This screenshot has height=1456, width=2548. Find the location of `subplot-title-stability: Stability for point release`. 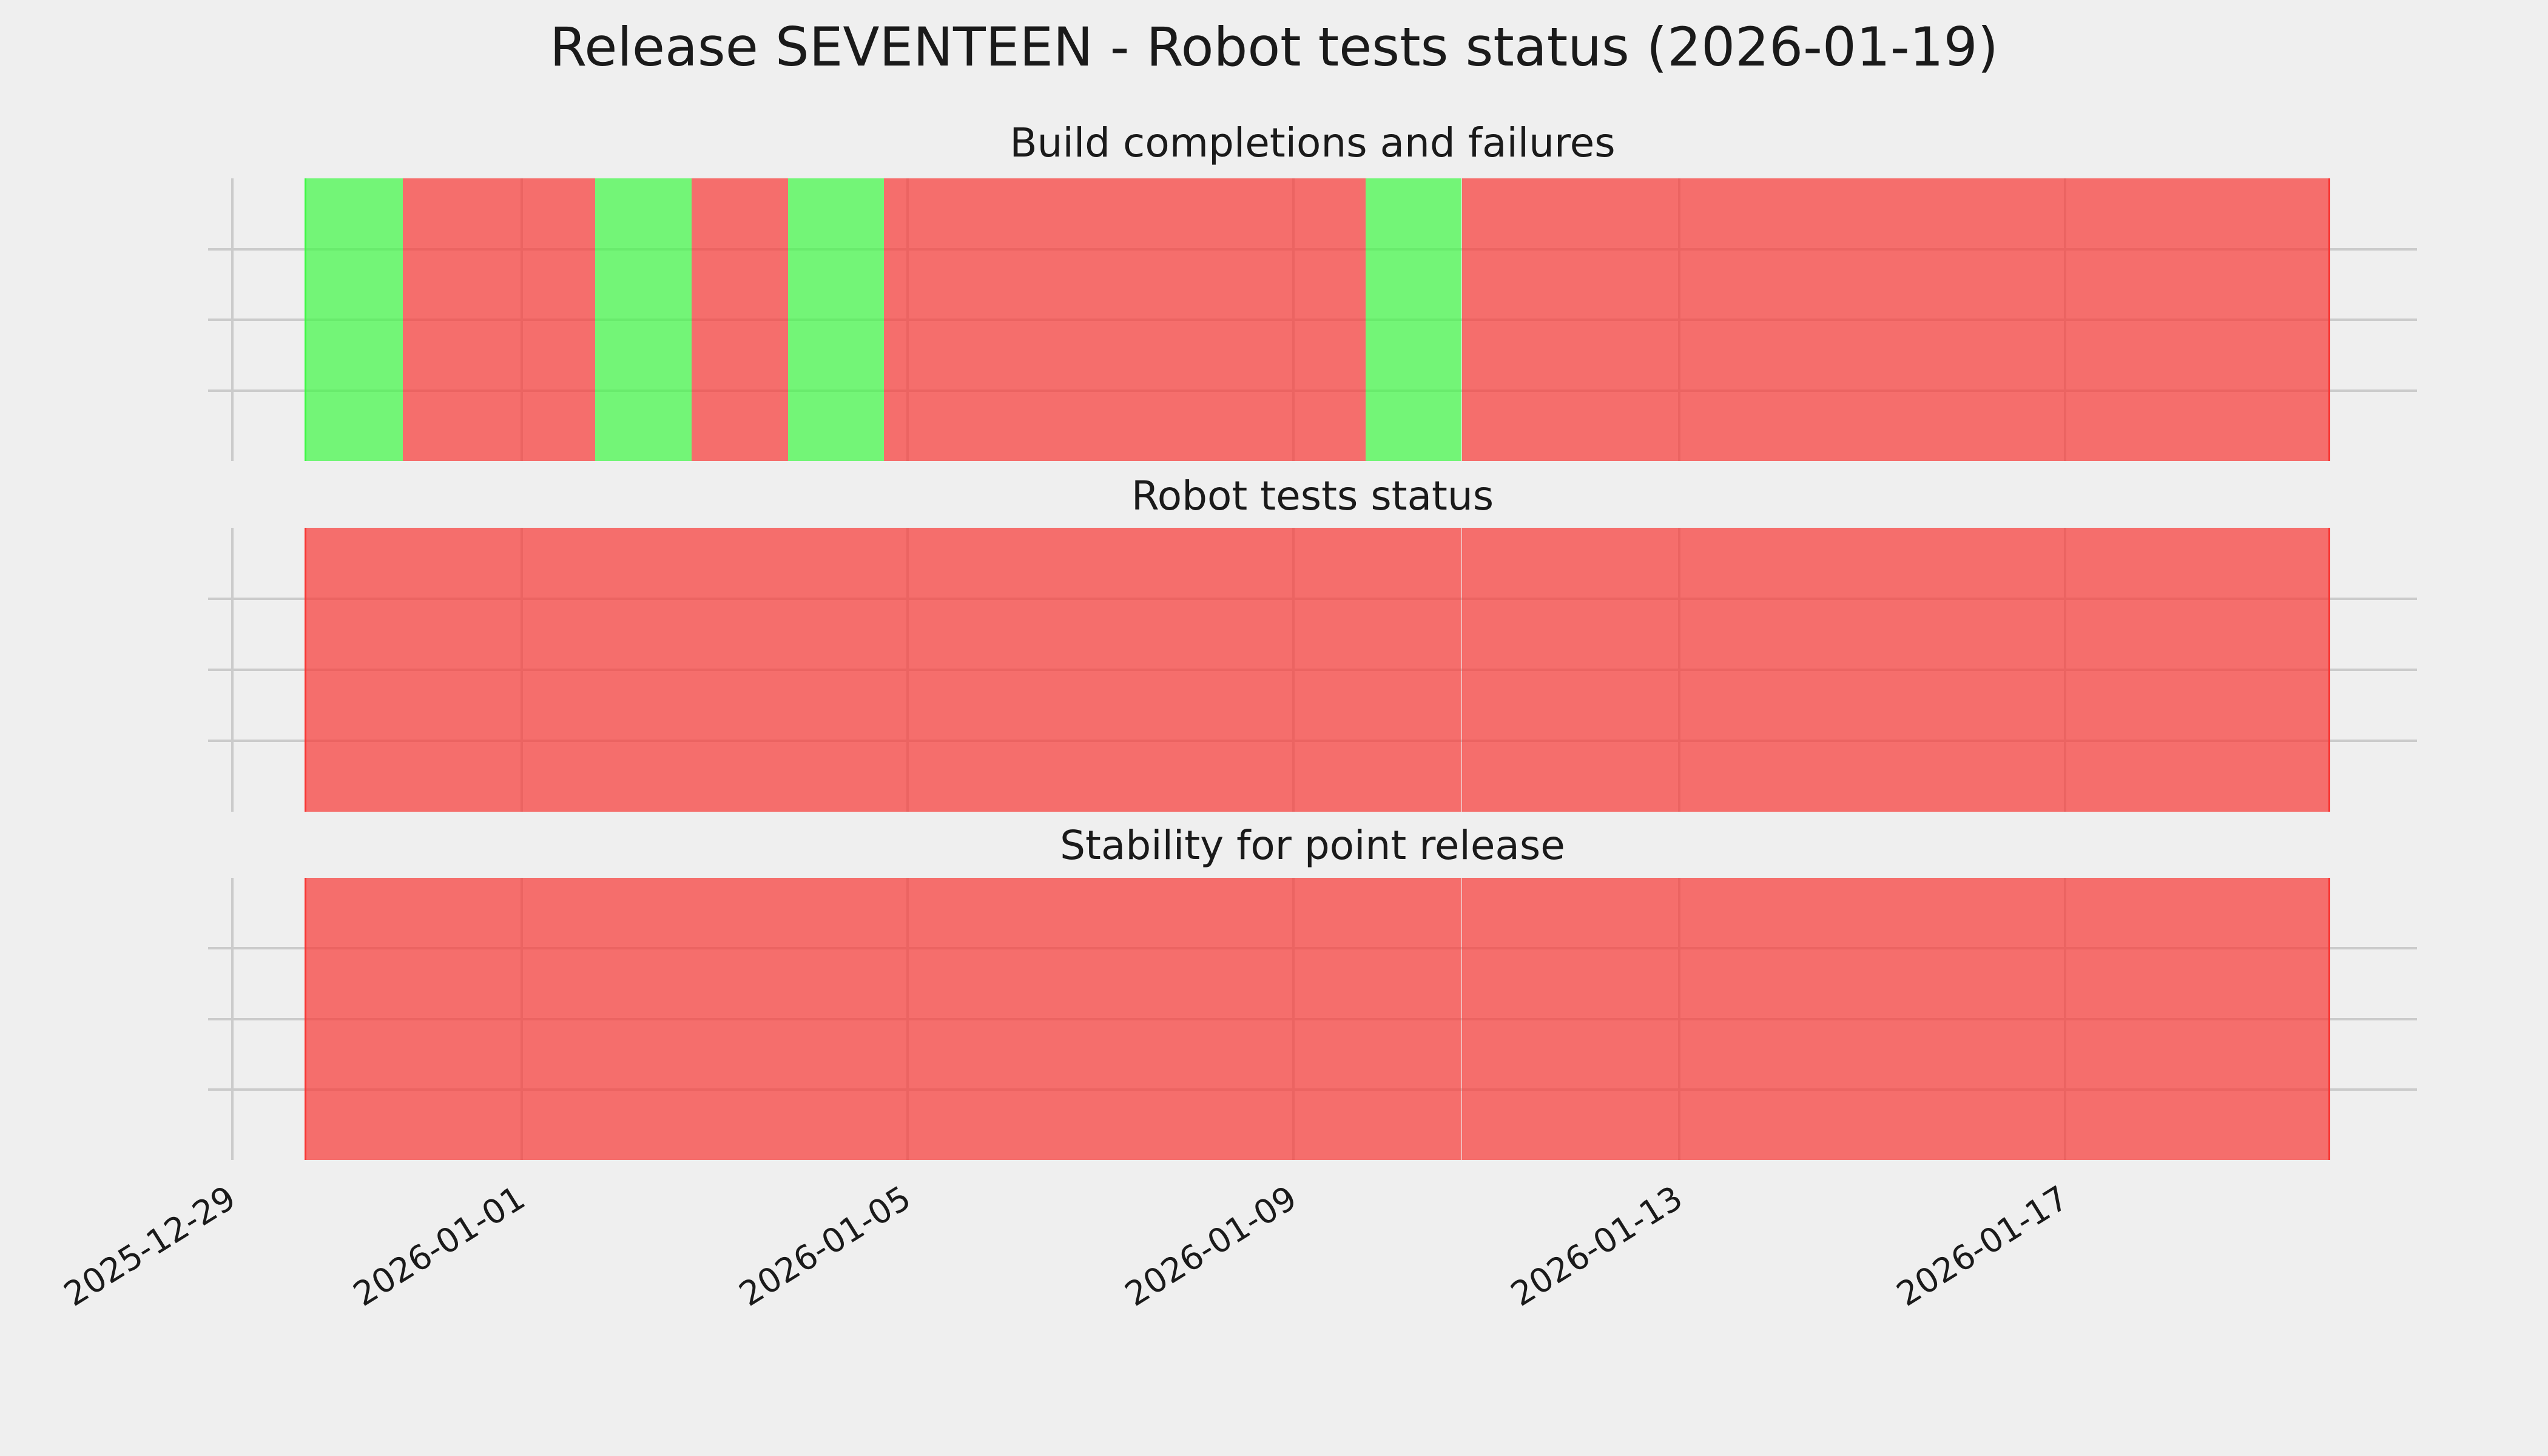

subplot-title-stability: Stability for point release is located at coordinates (1312, 845).